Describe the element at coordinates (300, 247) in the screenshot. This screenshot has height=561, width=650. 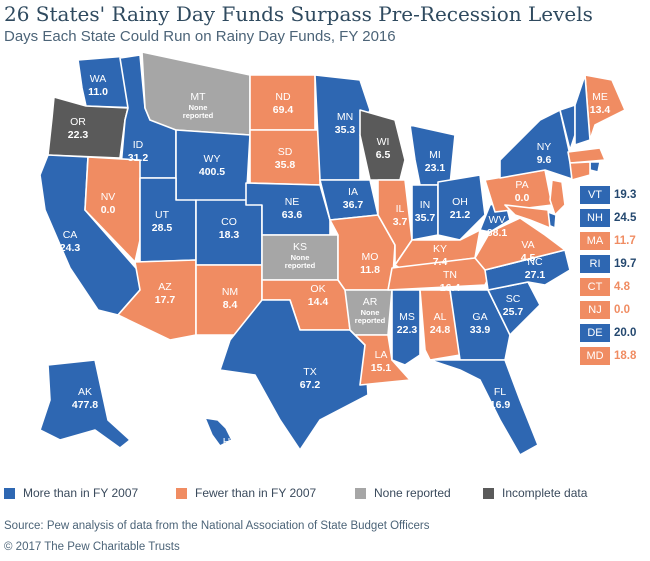
I see `state-code-ks: KS` at that location.